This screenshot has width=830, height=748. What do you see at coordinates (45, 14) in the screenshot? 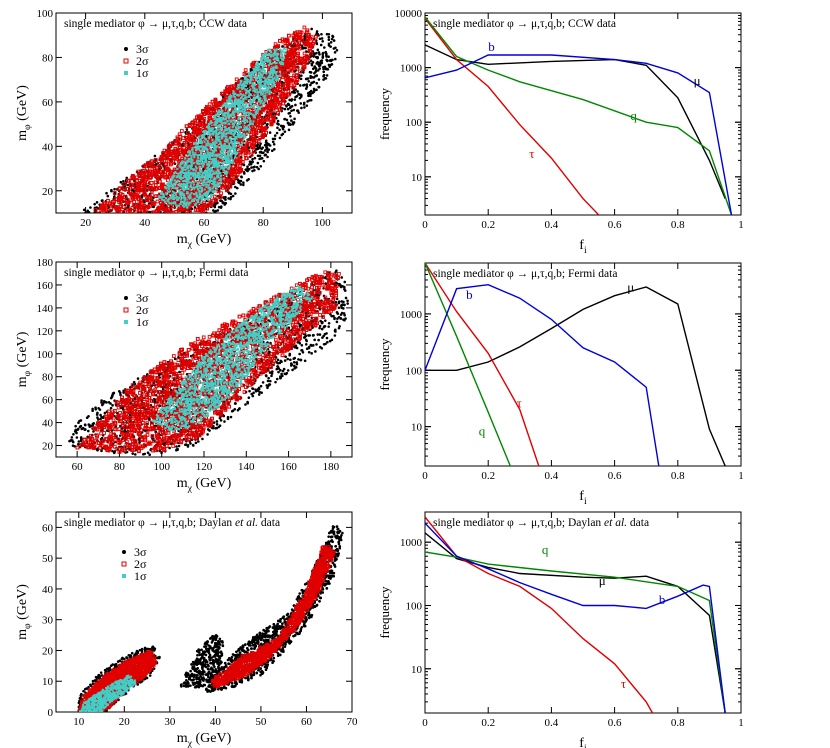
I see `y-tick-label: 100` at bounding box center [45, 14].